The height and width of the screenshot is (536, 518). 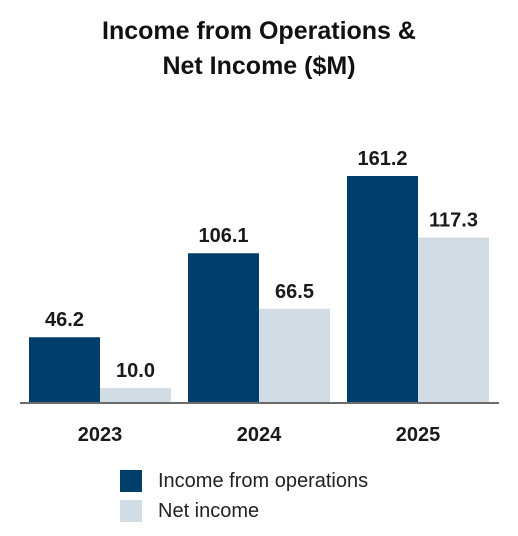 I want to click on x-tick-label-2024: 2024, so click(x=259, y=435).